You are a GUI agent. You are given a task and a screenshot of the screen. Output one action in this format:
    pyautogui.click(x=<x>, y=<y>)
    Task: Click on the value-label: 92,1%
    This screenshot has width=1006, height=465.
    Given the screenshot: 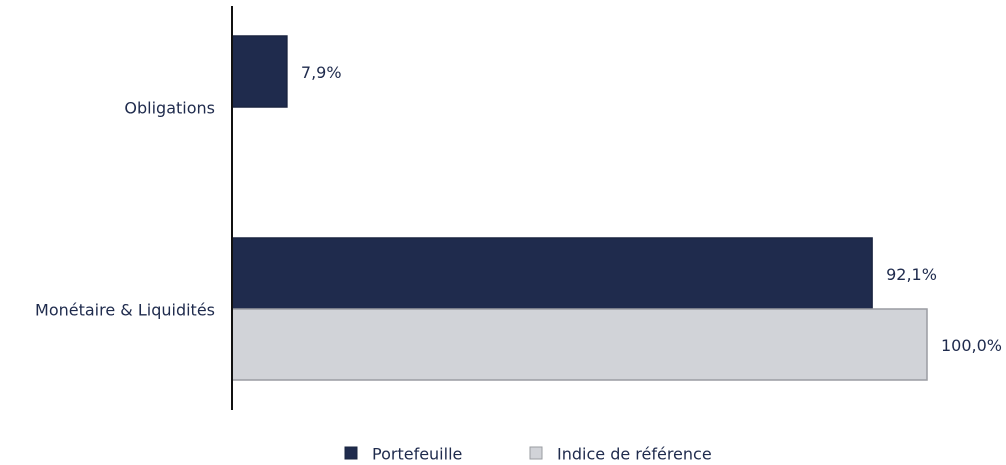 What is the action you would take?
    pyautogui.click(x=911, y=274)
    